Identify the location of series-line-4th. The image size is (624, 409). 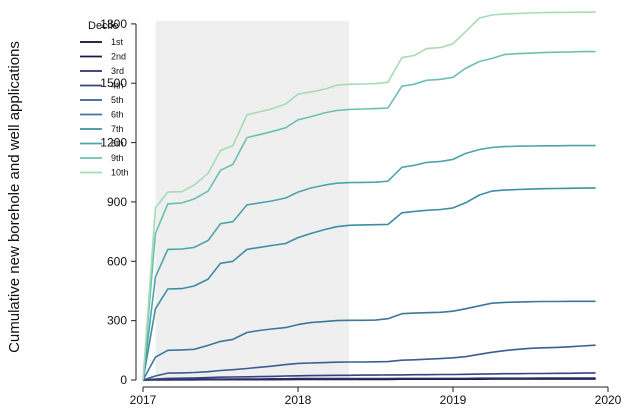
(369, 376).